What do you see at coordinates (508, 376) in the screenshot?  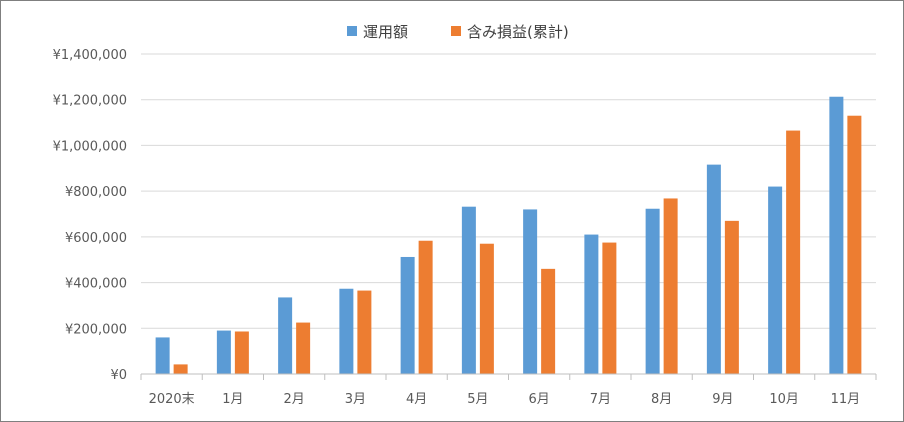 I see `axes` at bounding box center [508, 376].